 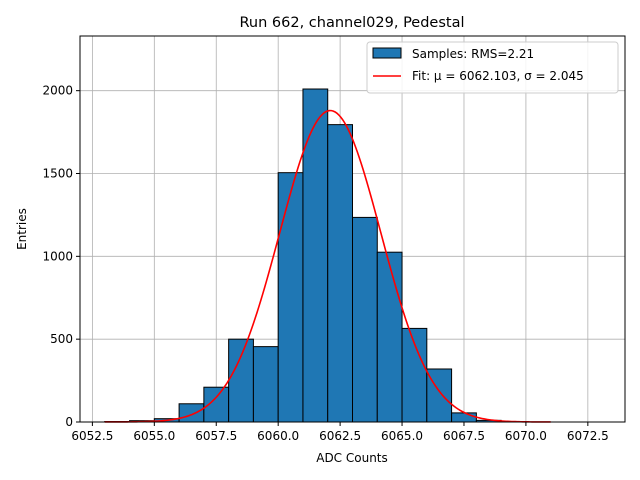 I want to click on x-tick-label: 6055.0, so click(x=154, y=436).